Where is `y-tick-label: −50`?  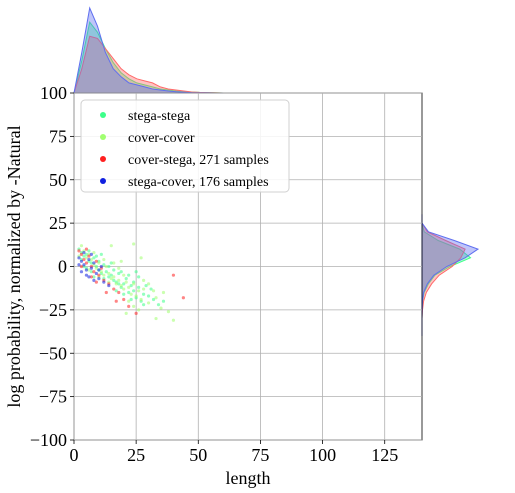 y-tick-label: −50 is located at coordinates (53, 353).